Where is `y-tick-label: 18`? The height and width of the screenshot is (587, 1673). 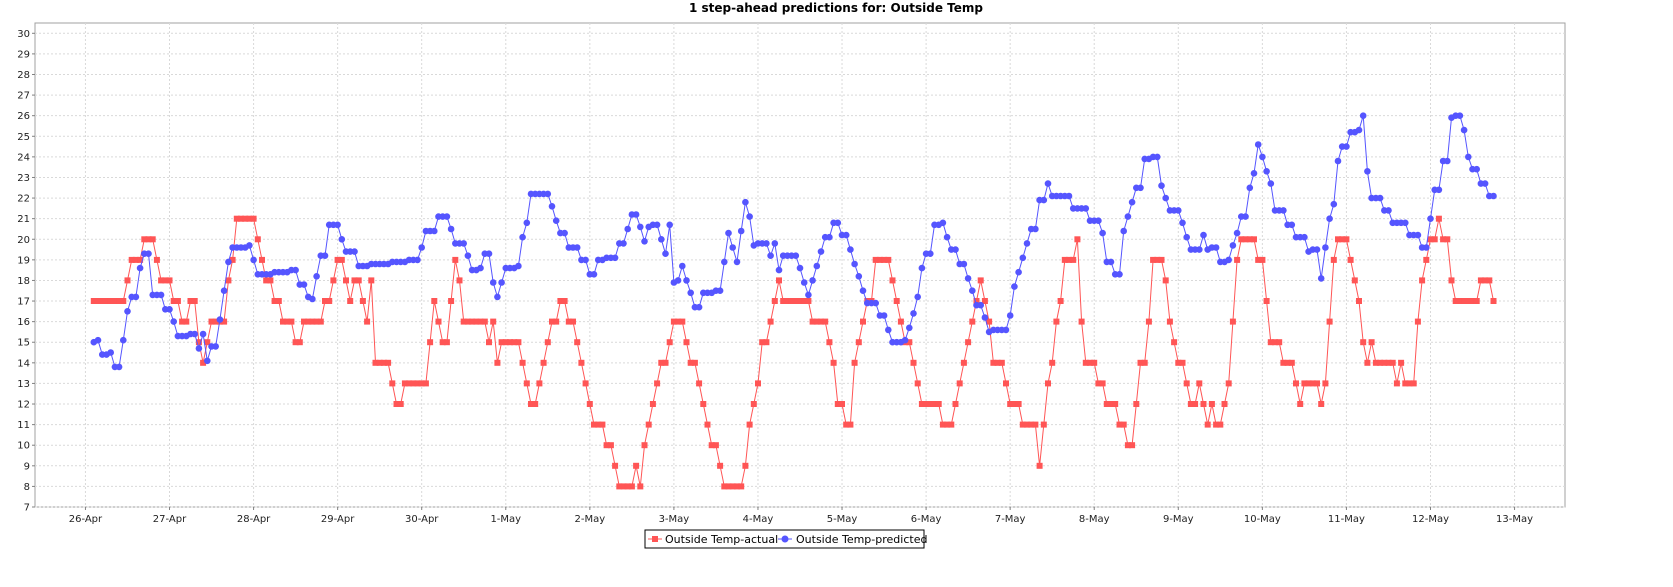 y-tick-label: 18 is located at coordinates (23, 281).